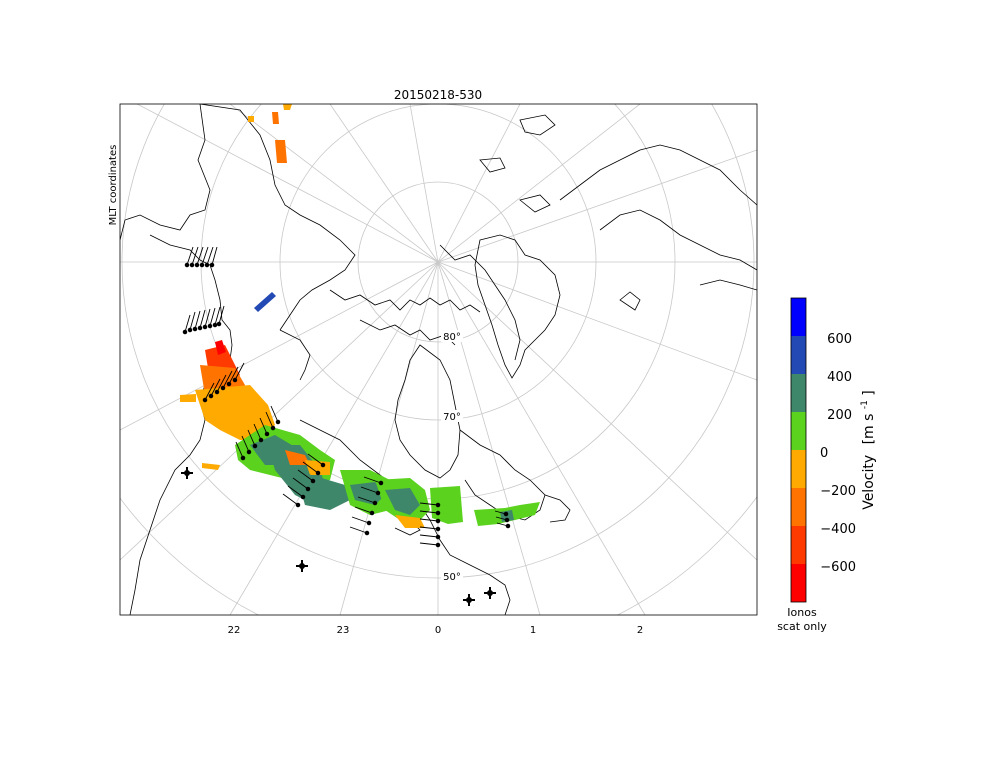  I want to click on mlt-label-0: 0, so click(438, 630).